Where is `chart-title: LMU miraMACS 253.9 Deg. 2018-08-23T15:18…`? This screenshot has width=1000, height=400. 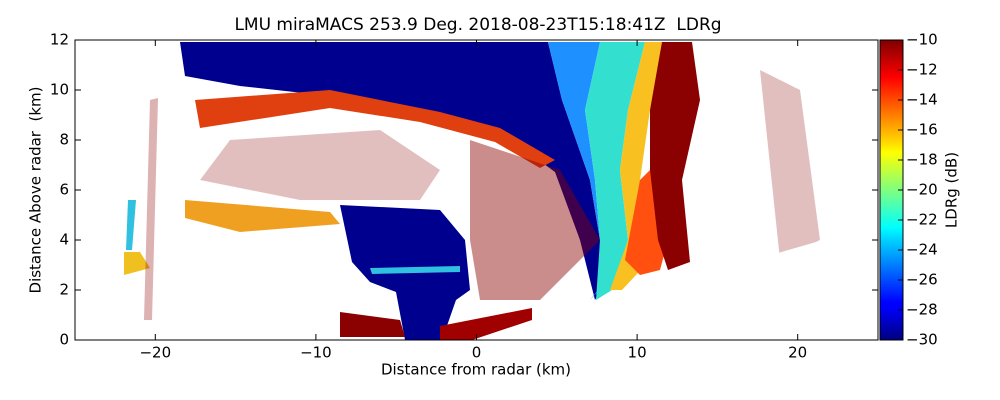 chart-title: LMU miraMACS 253.9 Deg. 2018-08-23T15:18… is located at coordinates (477, 25).